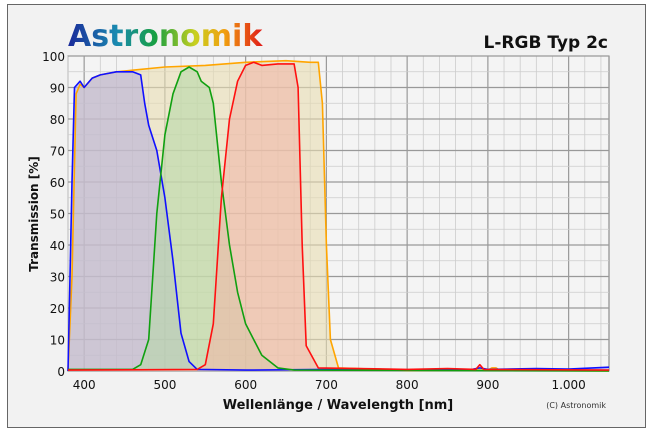 The image size is (652, 438). I want to click on y-tick-label: 50, so click(57, 215).